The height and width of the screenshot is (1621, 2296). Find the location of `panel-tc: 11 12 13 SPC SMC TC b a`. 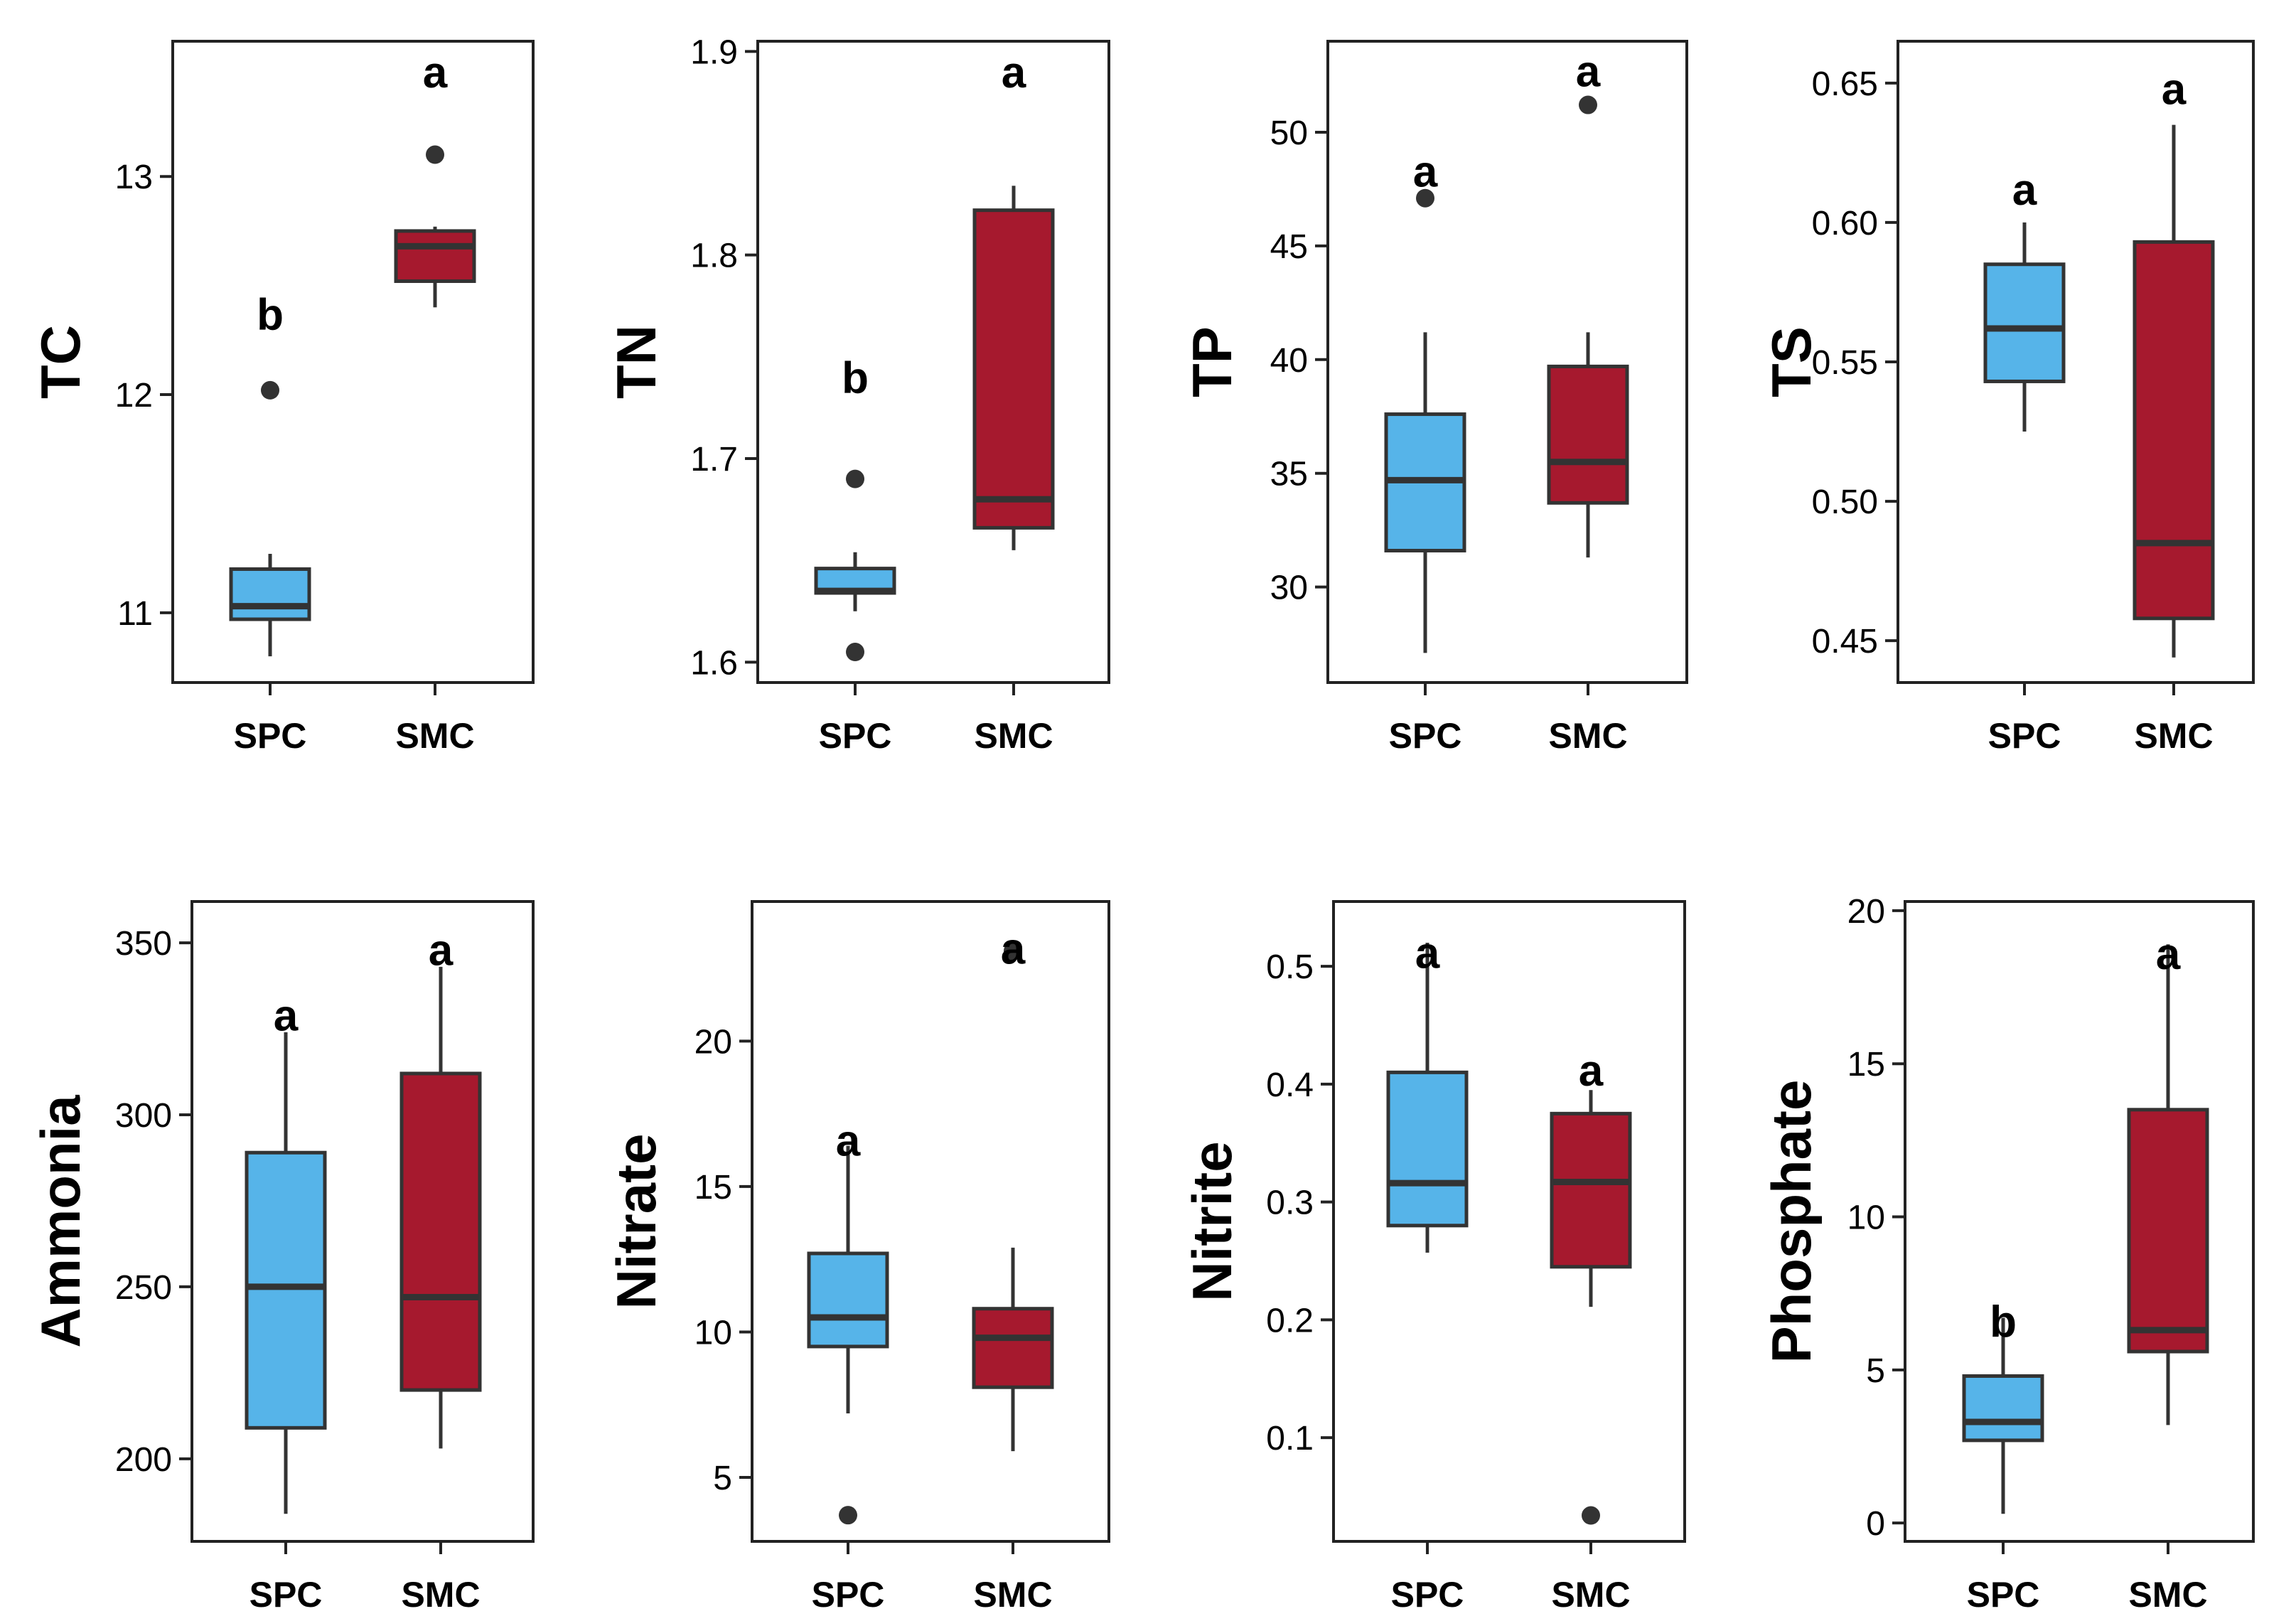

panel-tc: 11 12 13 SPC SMC TC b a is located at coordinates (282, 398).